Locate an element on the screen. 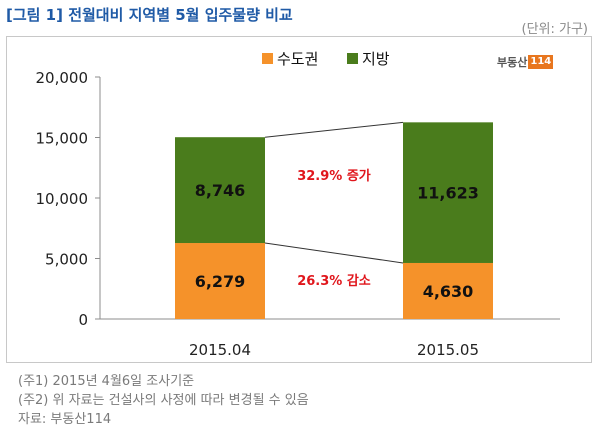  connector-line-capital is located at coordinates (334, 253).